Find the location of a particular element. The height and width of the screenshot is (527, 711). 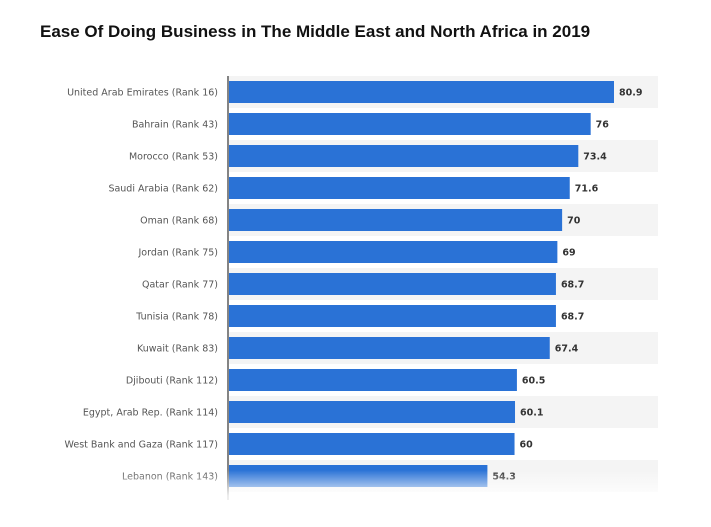

value-label: 69 is located at coordinates (568, 253).